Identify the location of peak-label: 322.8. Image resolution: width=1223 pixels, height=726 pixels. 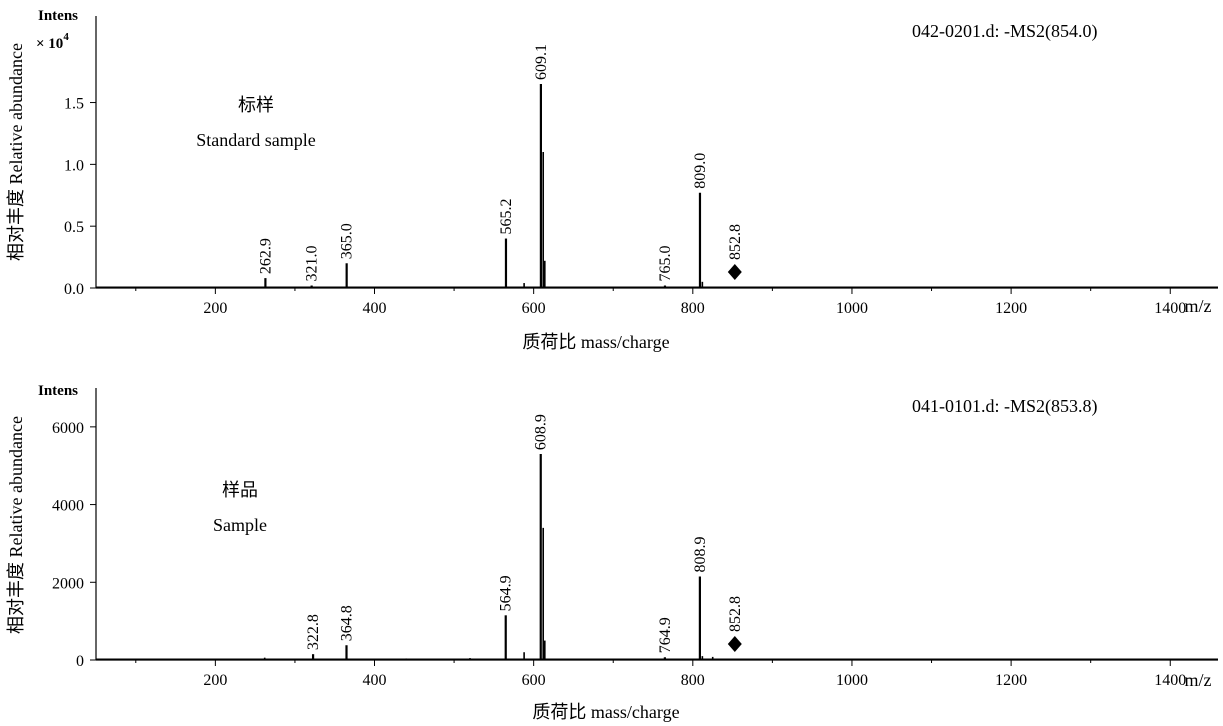
(313, 632).